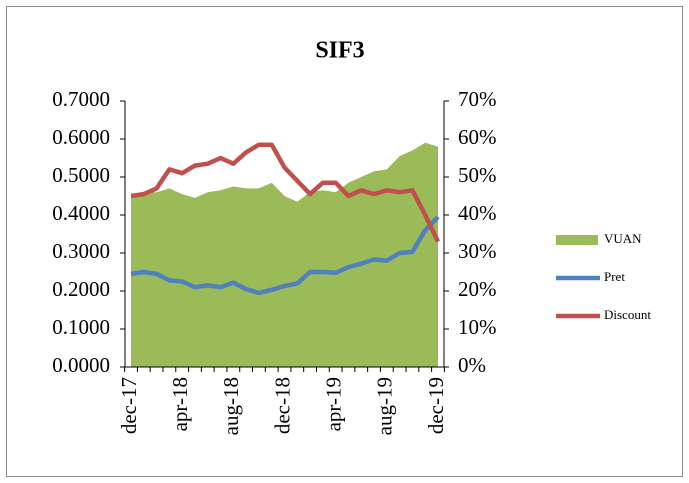  Describe the element at coordinates (477, 99) in the screenshot. I see `y2-tick-label: 70%` at that location.